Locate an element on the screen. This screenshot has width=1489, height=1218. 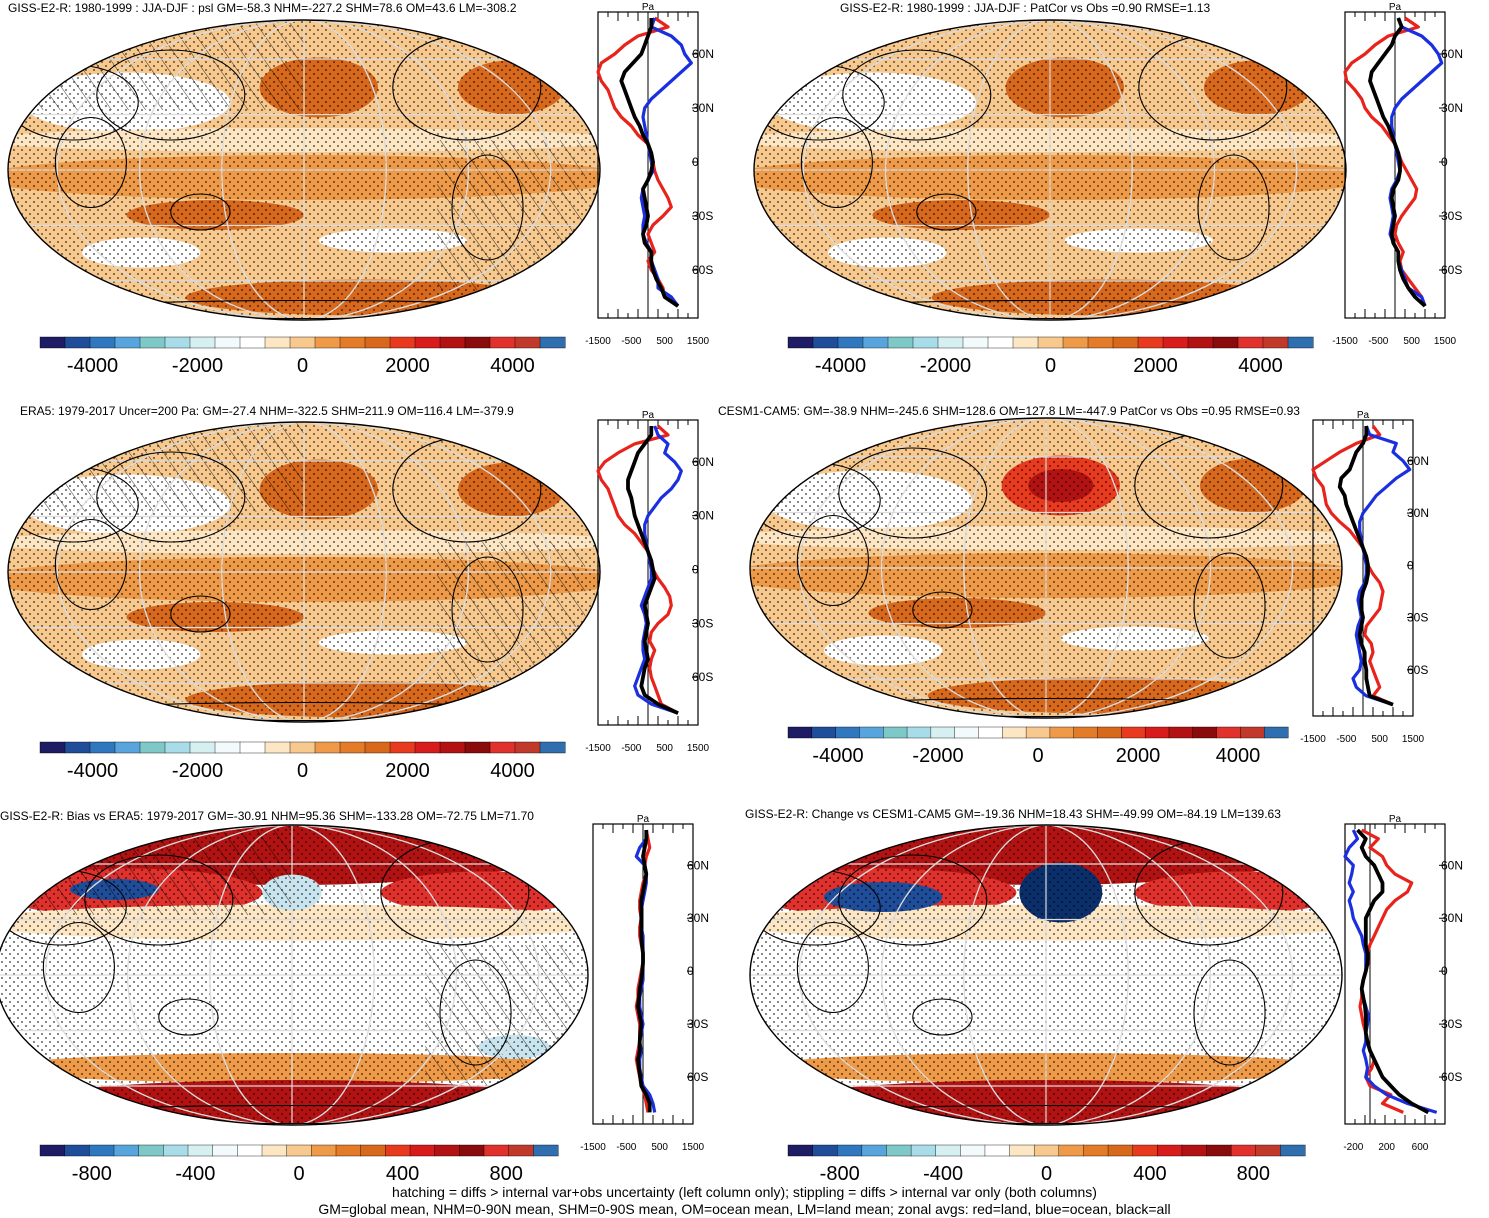
zonal-profile: 60N 30N 0 30S 60S -200 200 600 Pa is located at coordinates (1403, 983).